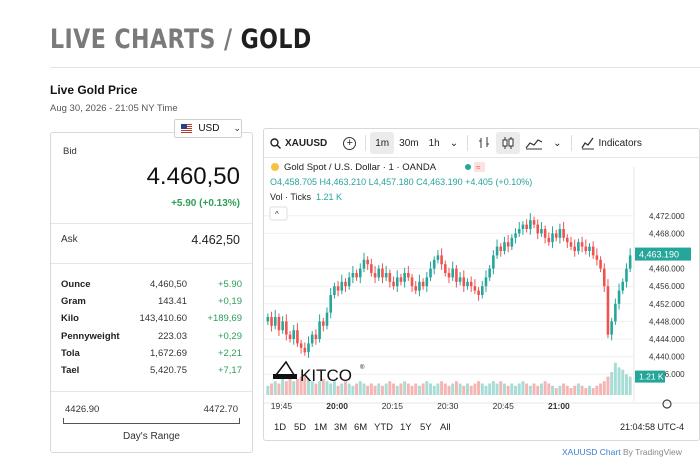 The height and width of the screenshot is (471, 700). What do you see at coordinates (667, 269) in the screenshot?
I see `price-tick: 4,460.000` at bounding box center [667, 269].